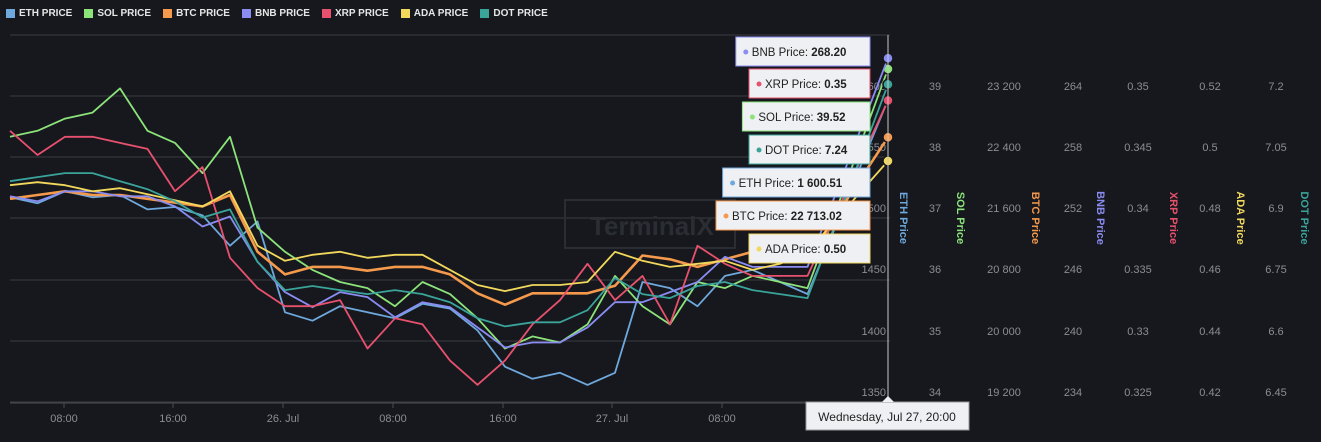  I want to click on tooltip-entry: ADA Price: 0.50, so click(809, 248).